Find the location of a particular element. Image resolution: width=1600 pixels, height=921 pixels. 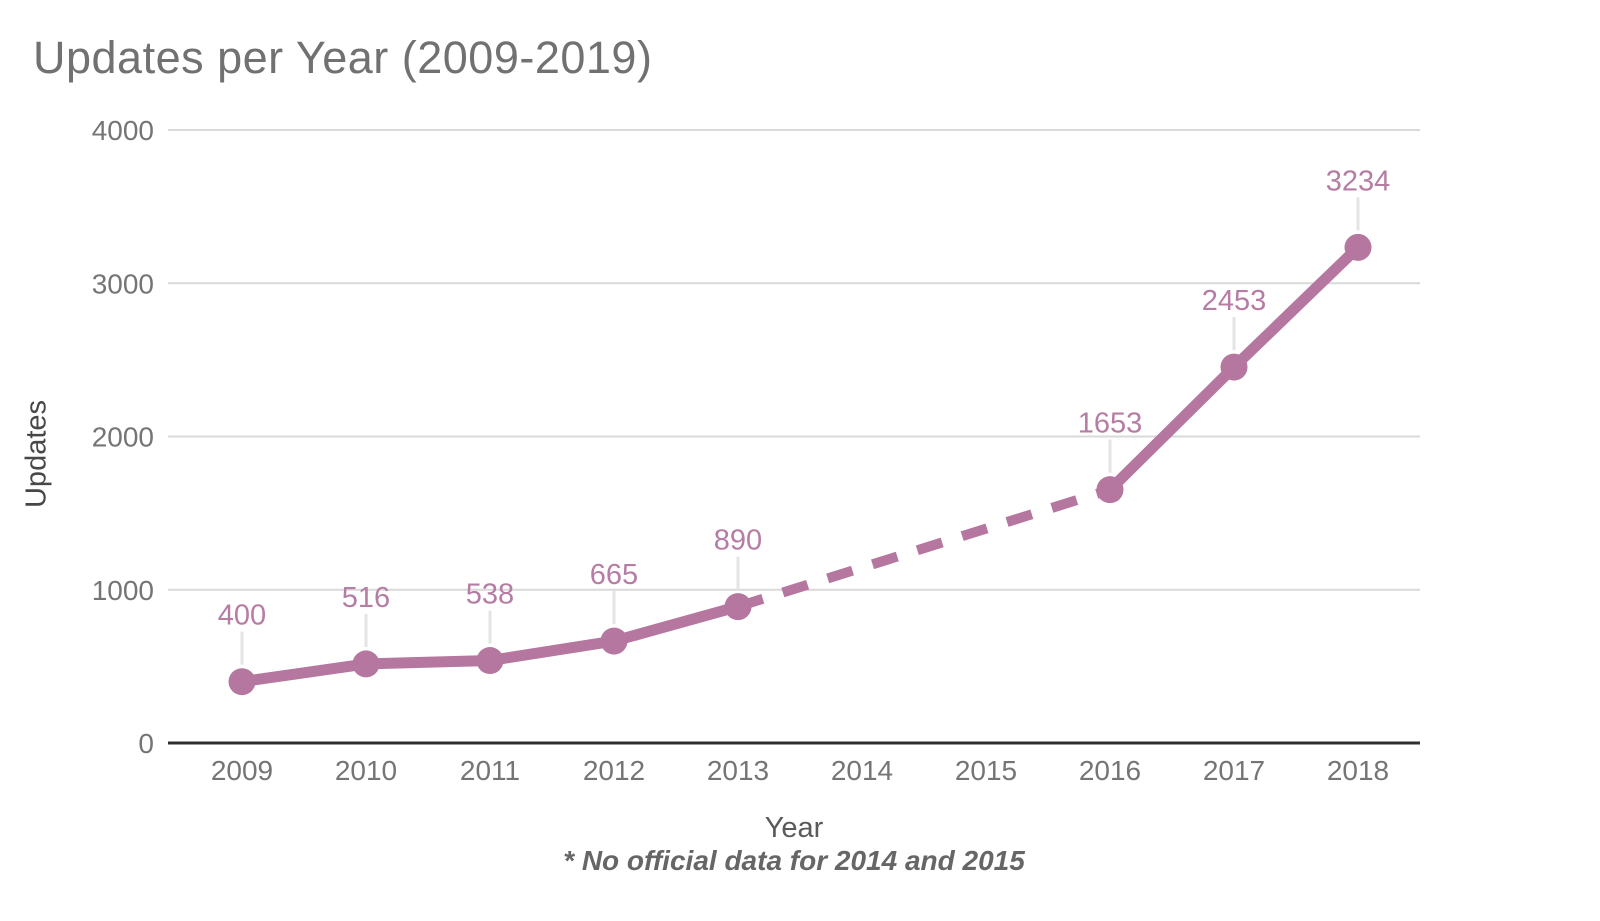

x-axis-title: Year is located at coordinates (794, 828).